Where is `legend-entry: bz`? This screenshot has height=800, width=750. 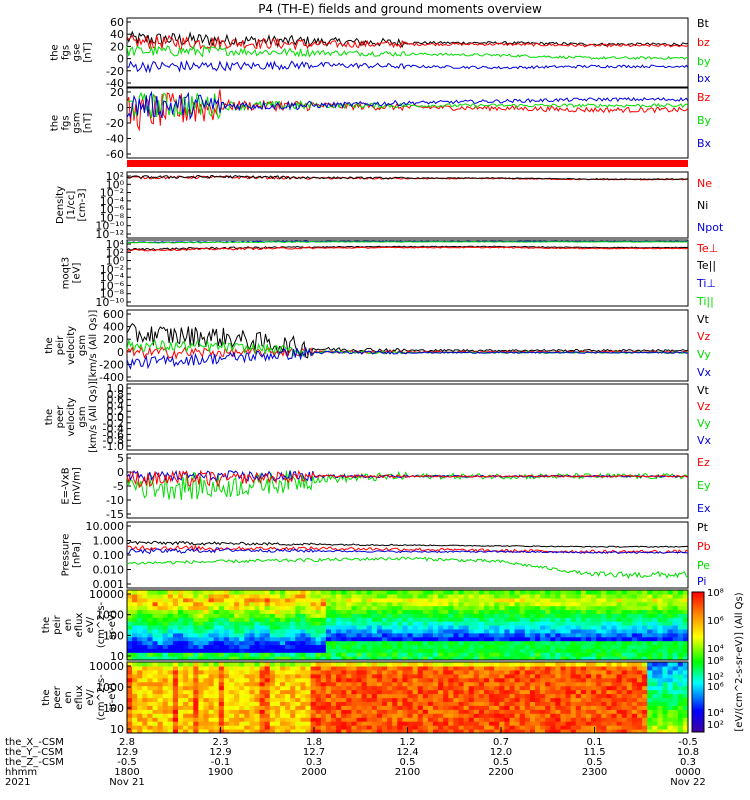 legend-entry: bz is located at coordinates (703, 42).